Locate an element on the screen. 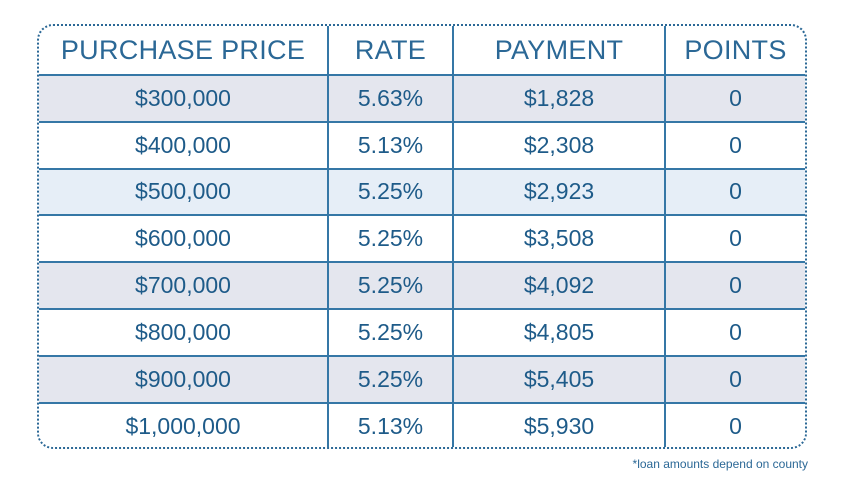  header-rate: RATE is located at coordinates (391, 50).